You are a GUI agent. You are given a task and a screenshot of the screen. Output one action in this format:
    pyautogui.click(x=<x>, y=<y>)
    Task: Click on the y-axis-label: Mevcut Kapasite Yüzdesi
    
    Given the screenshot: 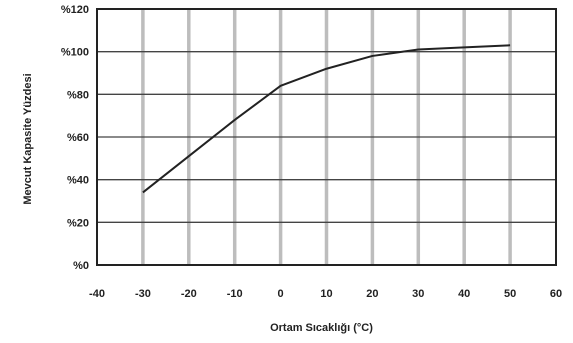 What is the action you would take?
    pyautogui.click(x=28, y=138)
    